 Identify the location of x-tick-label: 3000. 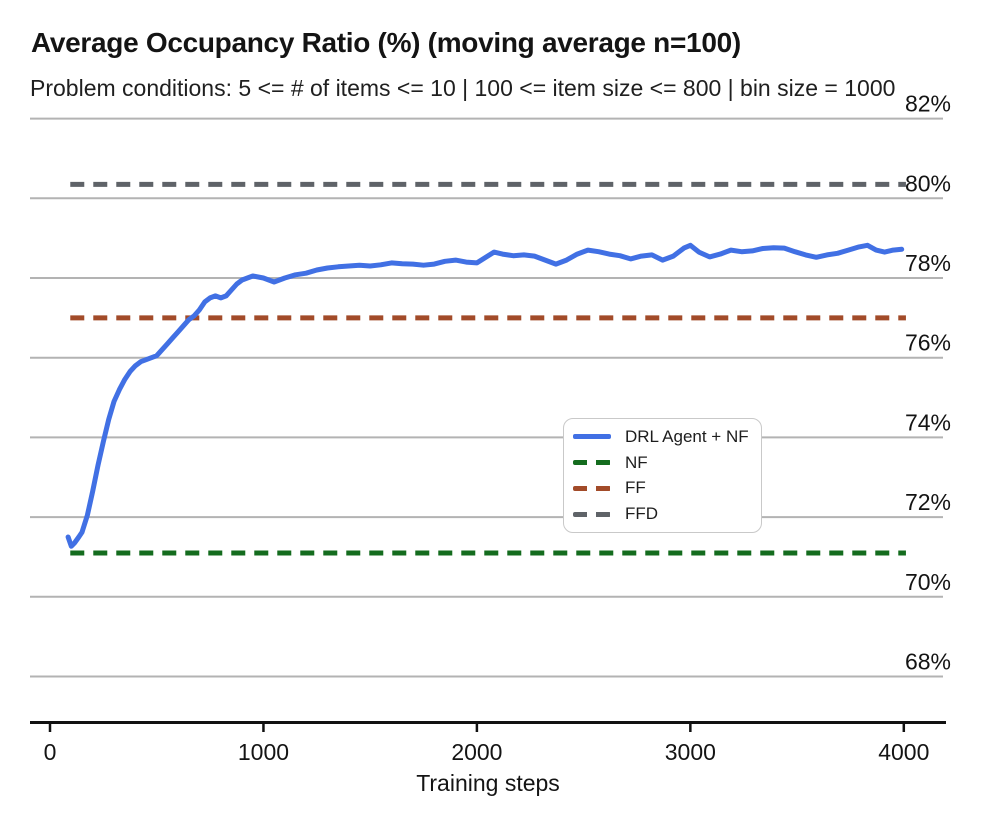
(690, 752).